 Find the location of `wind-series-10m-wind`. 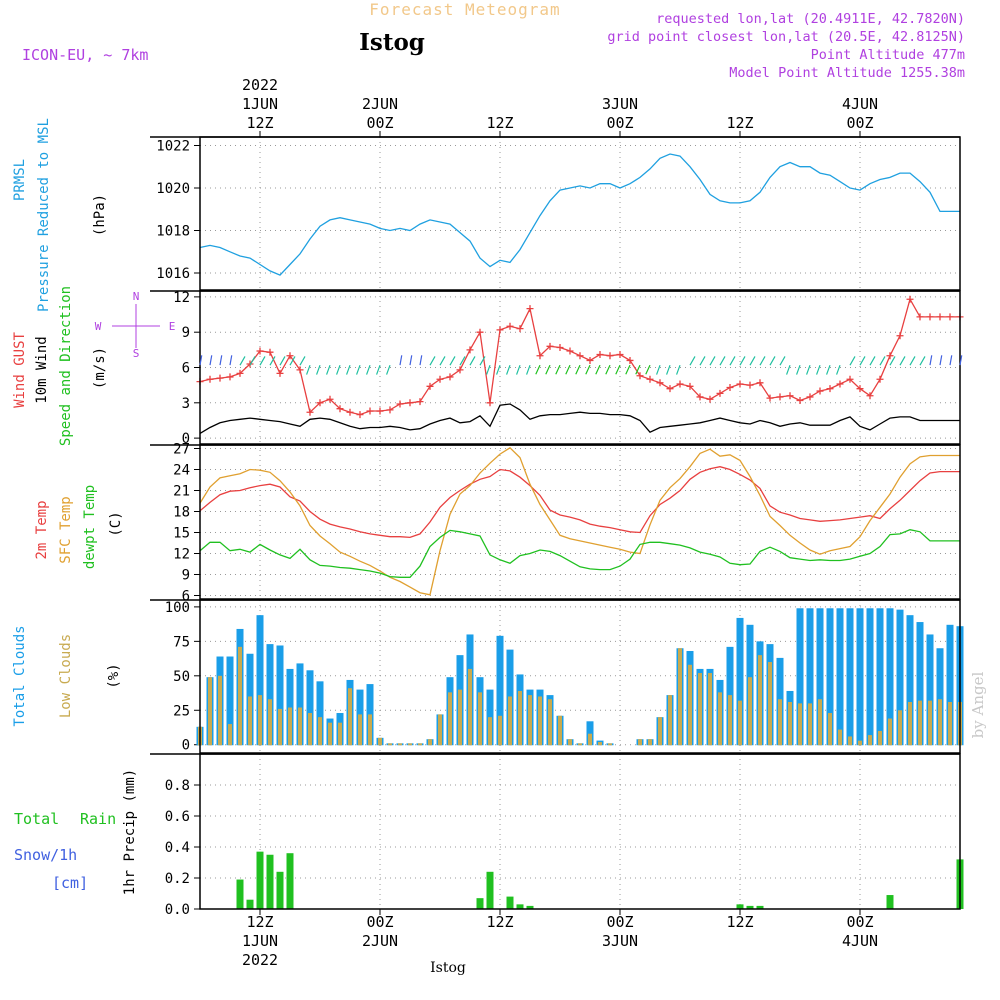

wind-series-10m-wind is located at coordinates (579, 418).